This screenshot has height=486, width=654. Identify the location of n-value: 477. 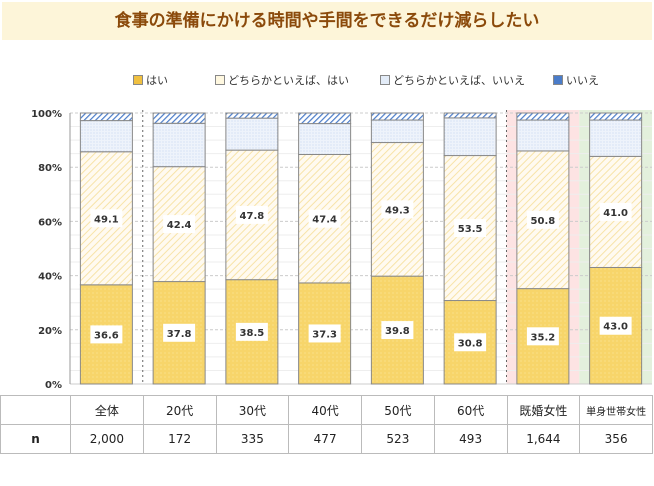
(325, 439).